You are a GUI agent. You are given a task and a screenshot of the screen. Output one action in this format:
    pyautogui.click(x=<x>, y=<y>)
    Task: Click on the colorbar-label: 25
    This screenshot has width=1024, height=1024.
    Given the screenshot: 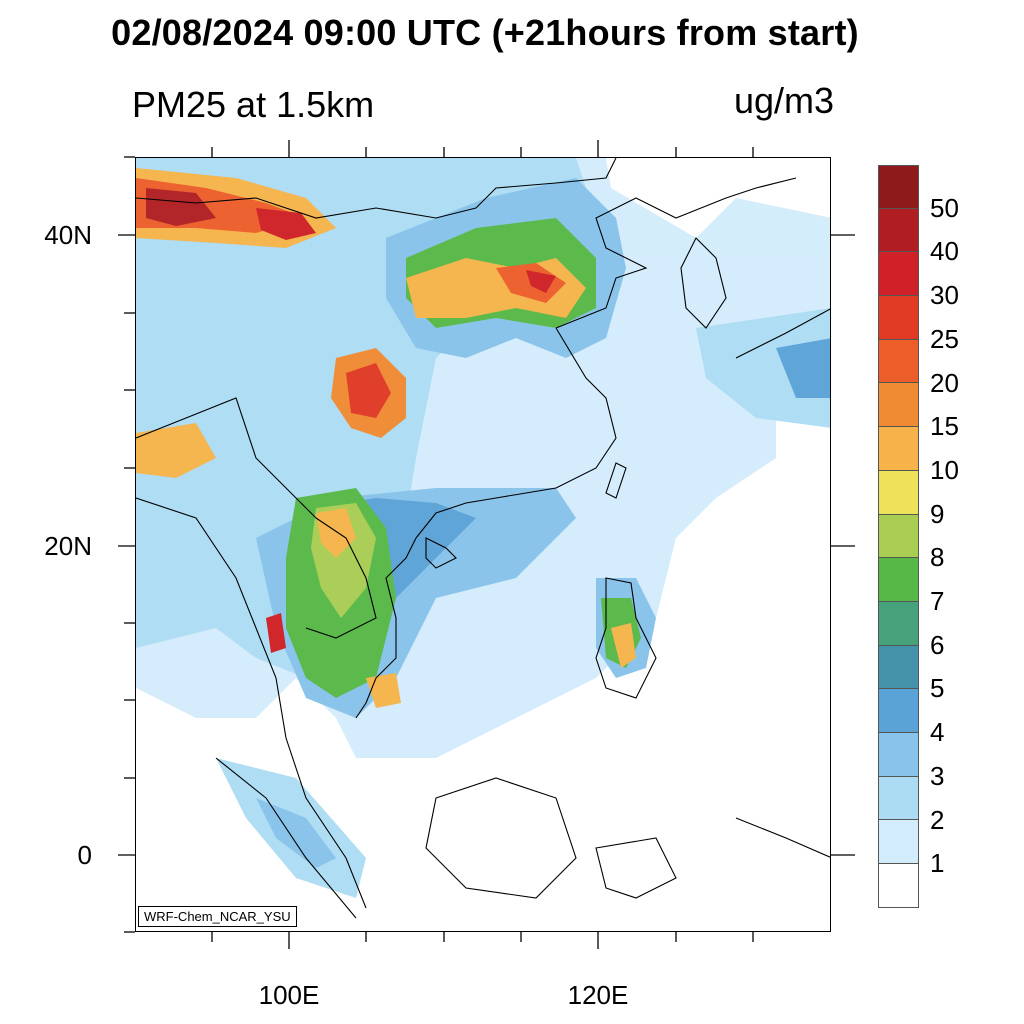 What is the action you would take?
    pyautogui.click(x=944, y=338)
    